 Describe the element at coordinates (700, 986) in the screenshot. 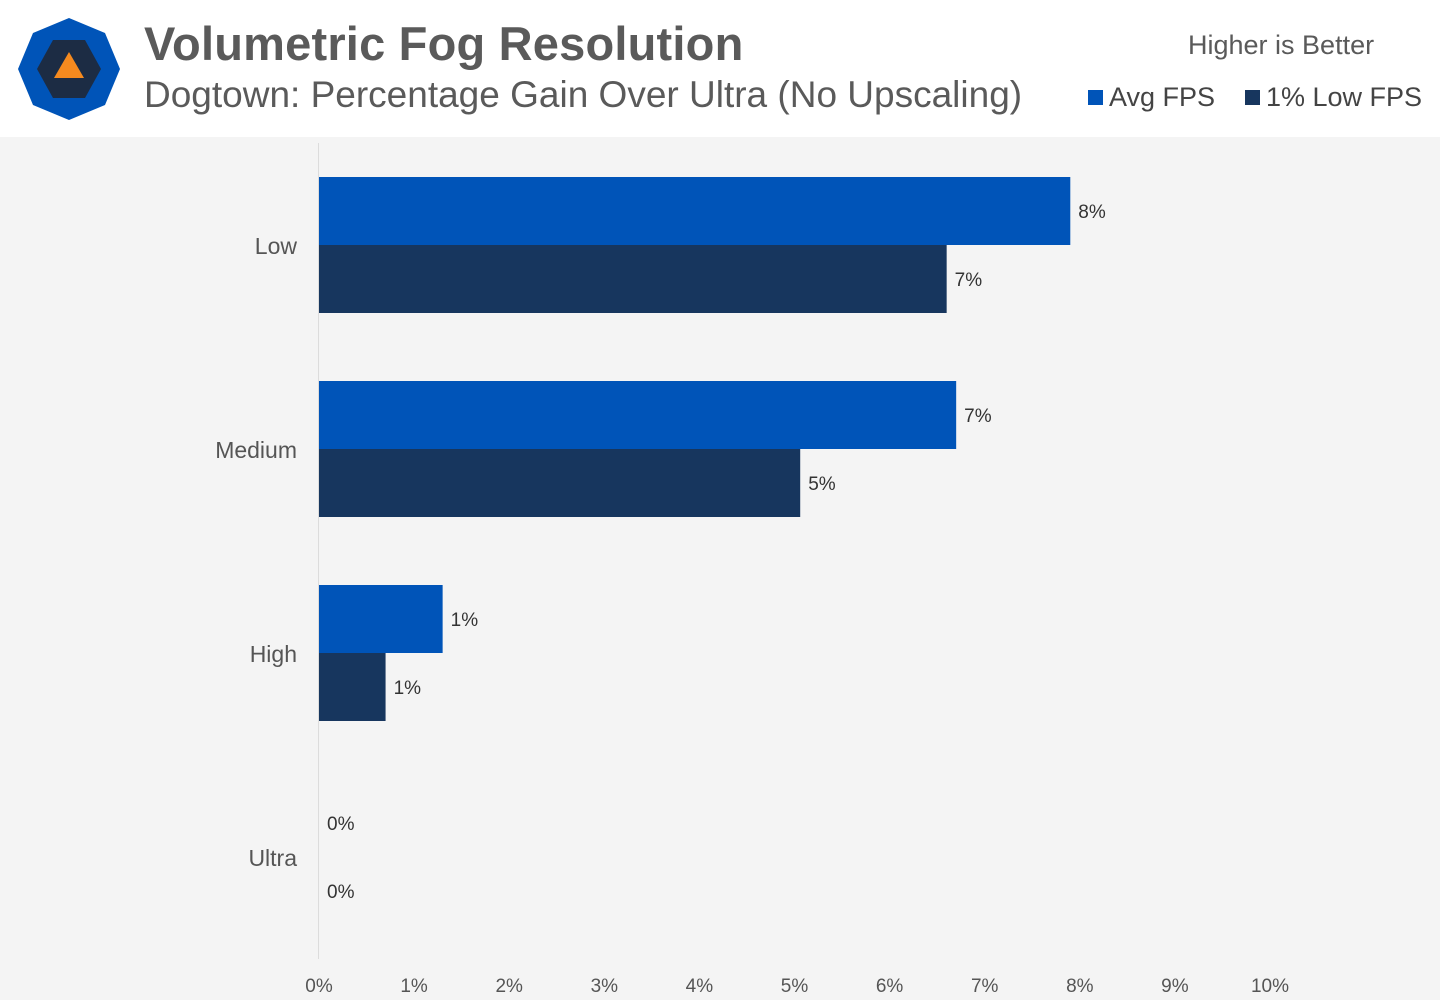

I see `x-tick-label-4: 4%` at that location.